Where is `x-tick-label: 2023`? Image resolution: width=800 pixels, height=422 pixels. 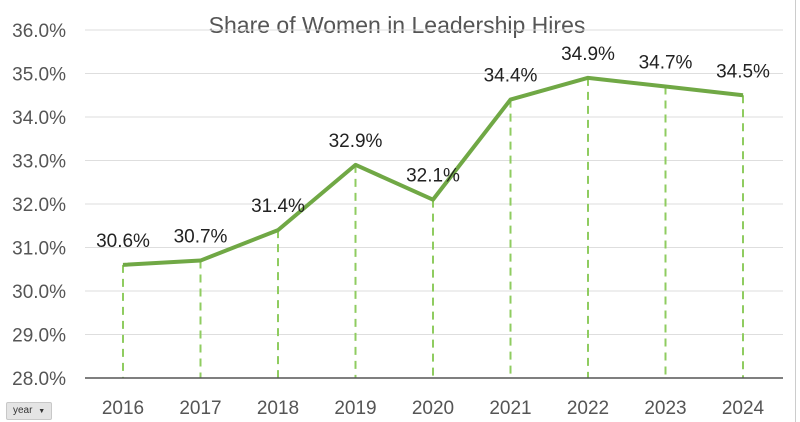 x-tick-label: 2023 is located at coordinates (665, 408).